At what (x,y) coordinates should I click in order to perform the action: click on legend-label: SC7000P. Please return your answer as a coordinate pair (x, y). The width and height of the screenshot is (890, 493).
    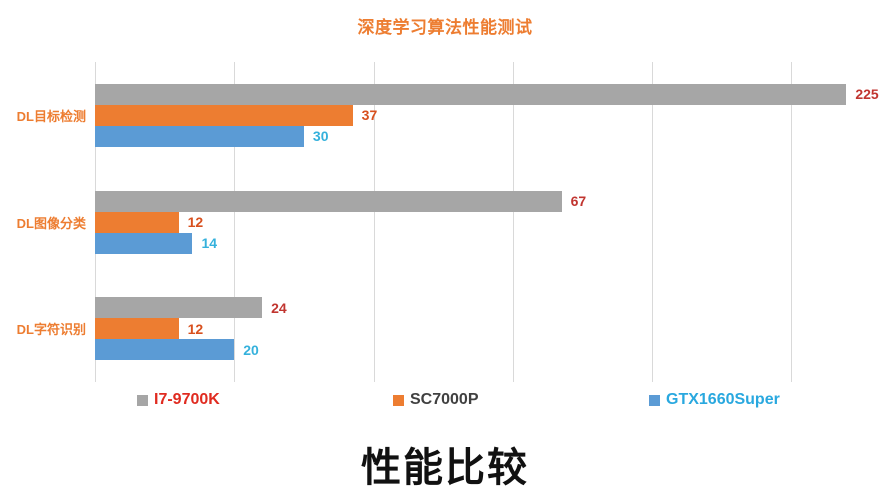
    Looking at the image, I should click on (444, 399).